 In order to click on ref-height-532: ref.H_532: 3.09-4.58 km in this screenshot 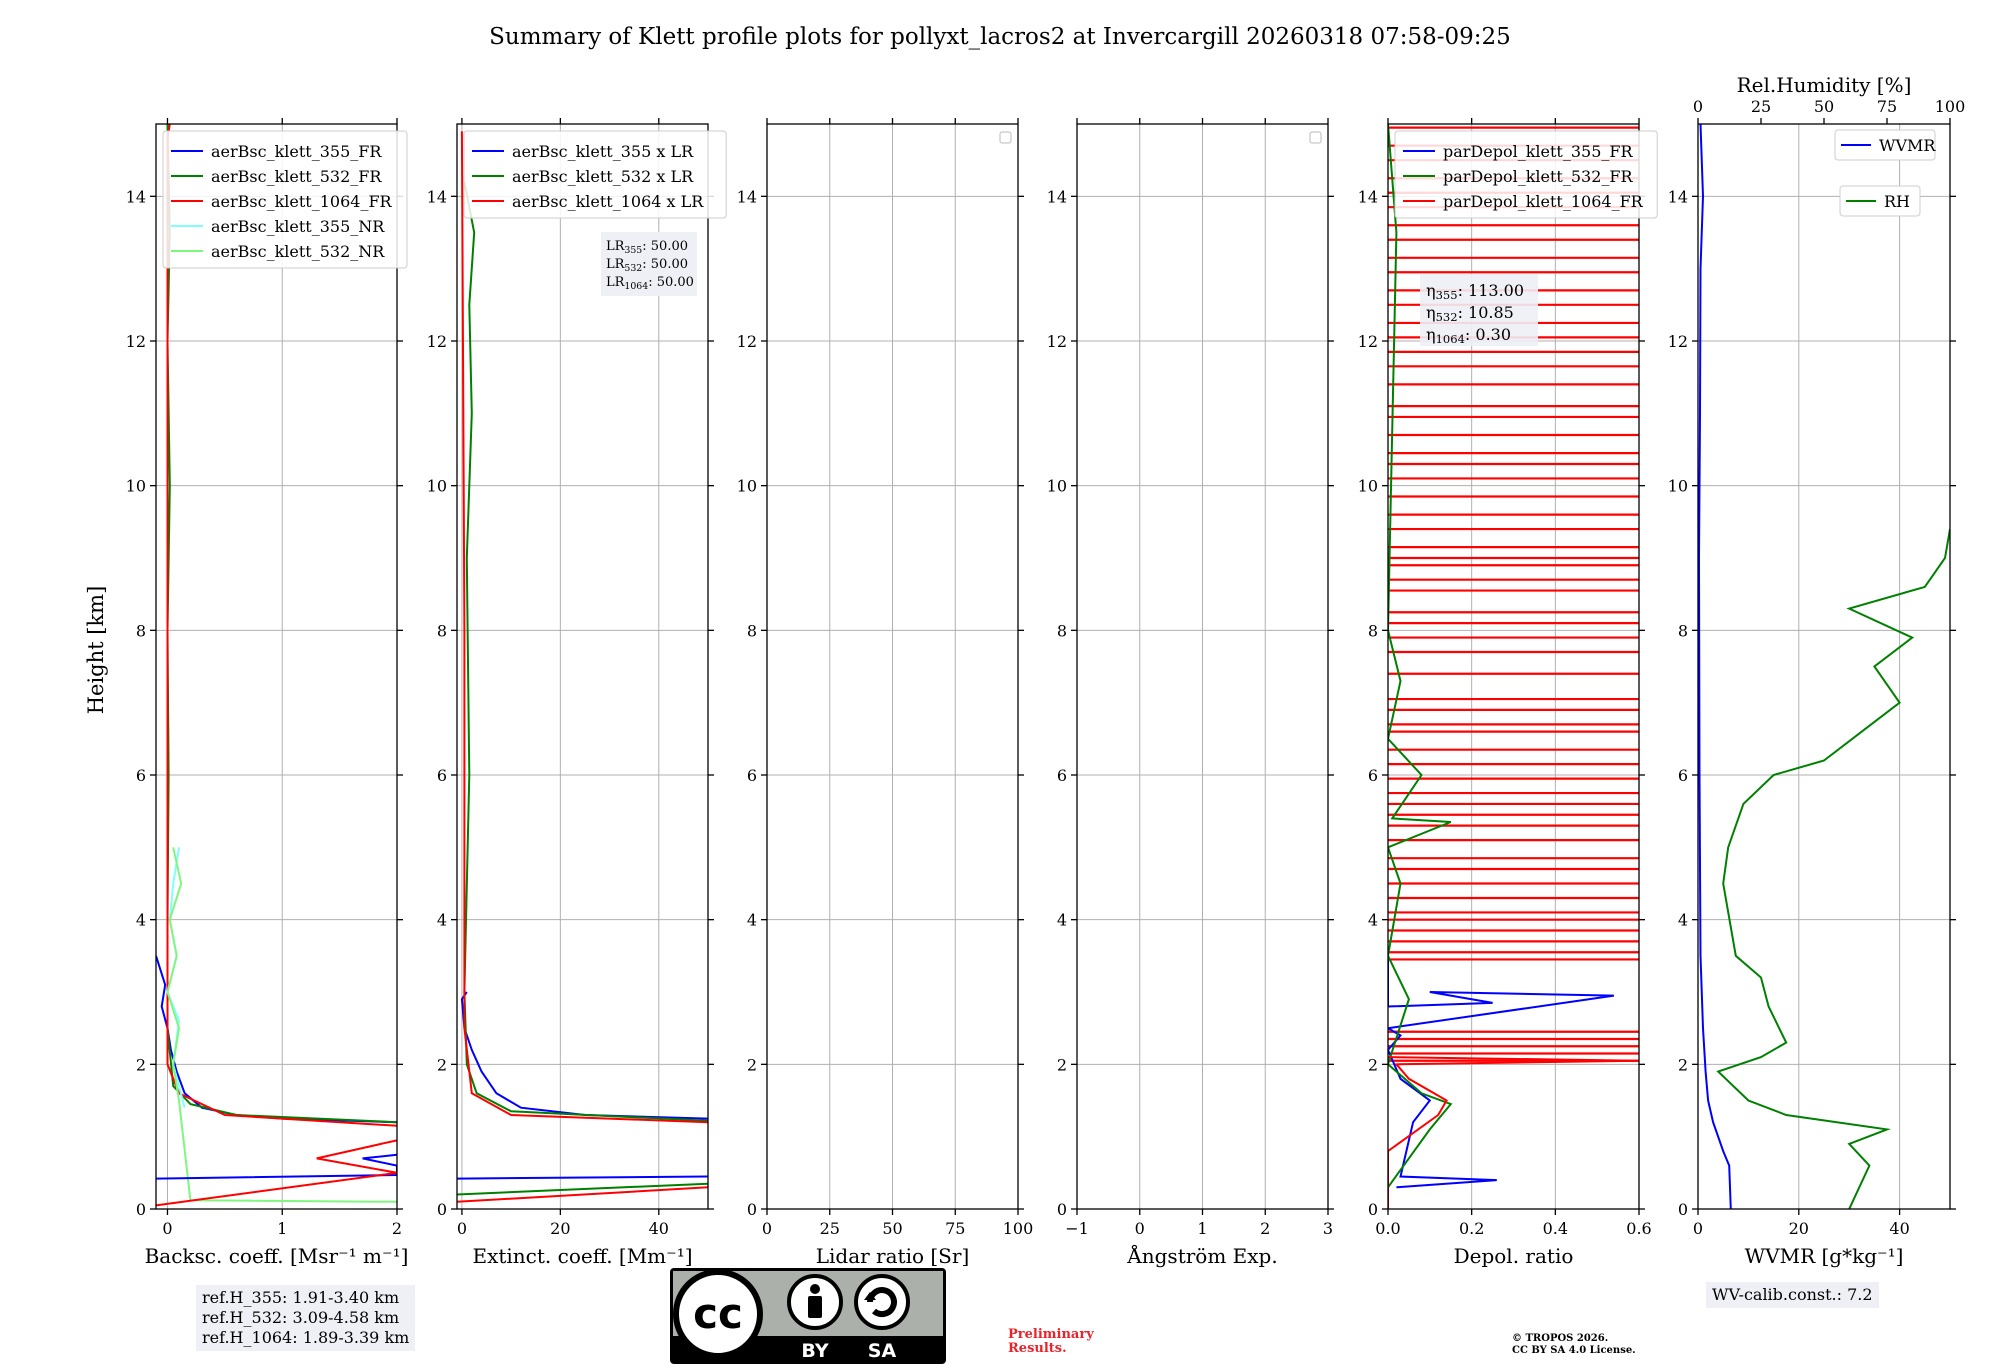, I will do `click(301, 1317)`.